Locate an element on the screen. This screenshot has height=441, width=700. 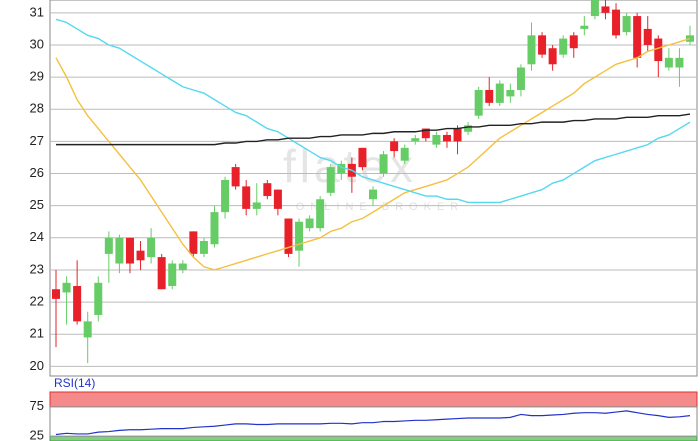
y-tick-label: 27 is located at coordinates (37, 140).